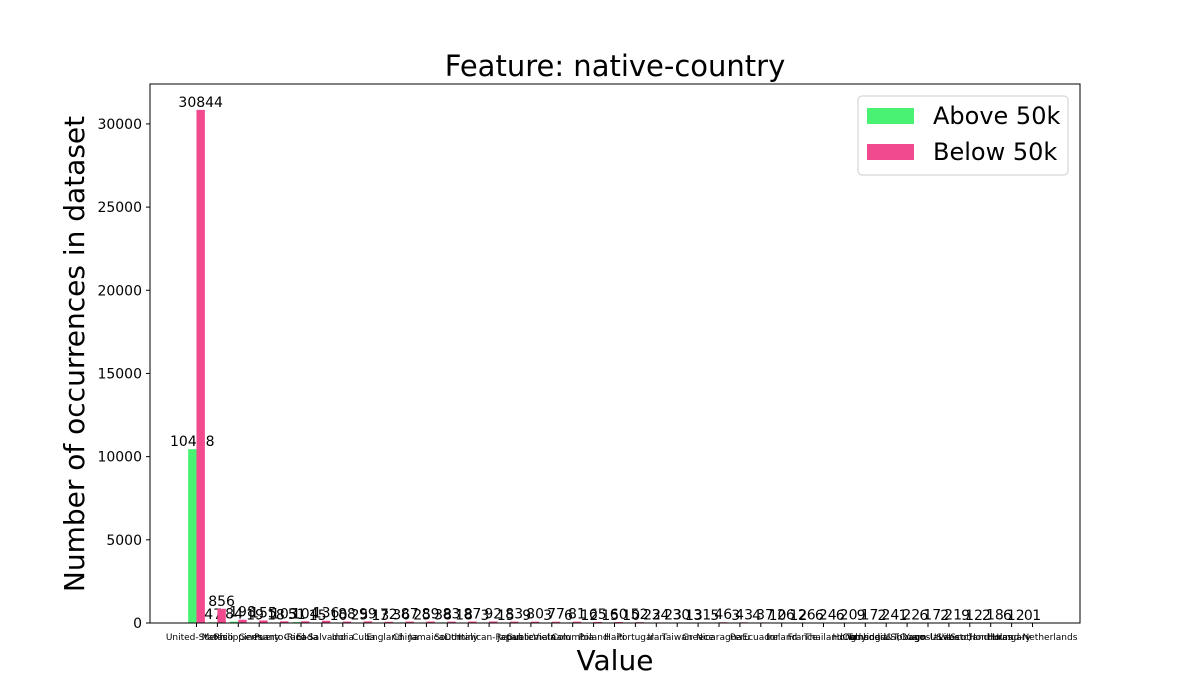 The height and width of the screenshot is (700, 1200). I want to click on y-axis: 0 5000 10000 15000 20000 25000 30000, so click(123, 374).